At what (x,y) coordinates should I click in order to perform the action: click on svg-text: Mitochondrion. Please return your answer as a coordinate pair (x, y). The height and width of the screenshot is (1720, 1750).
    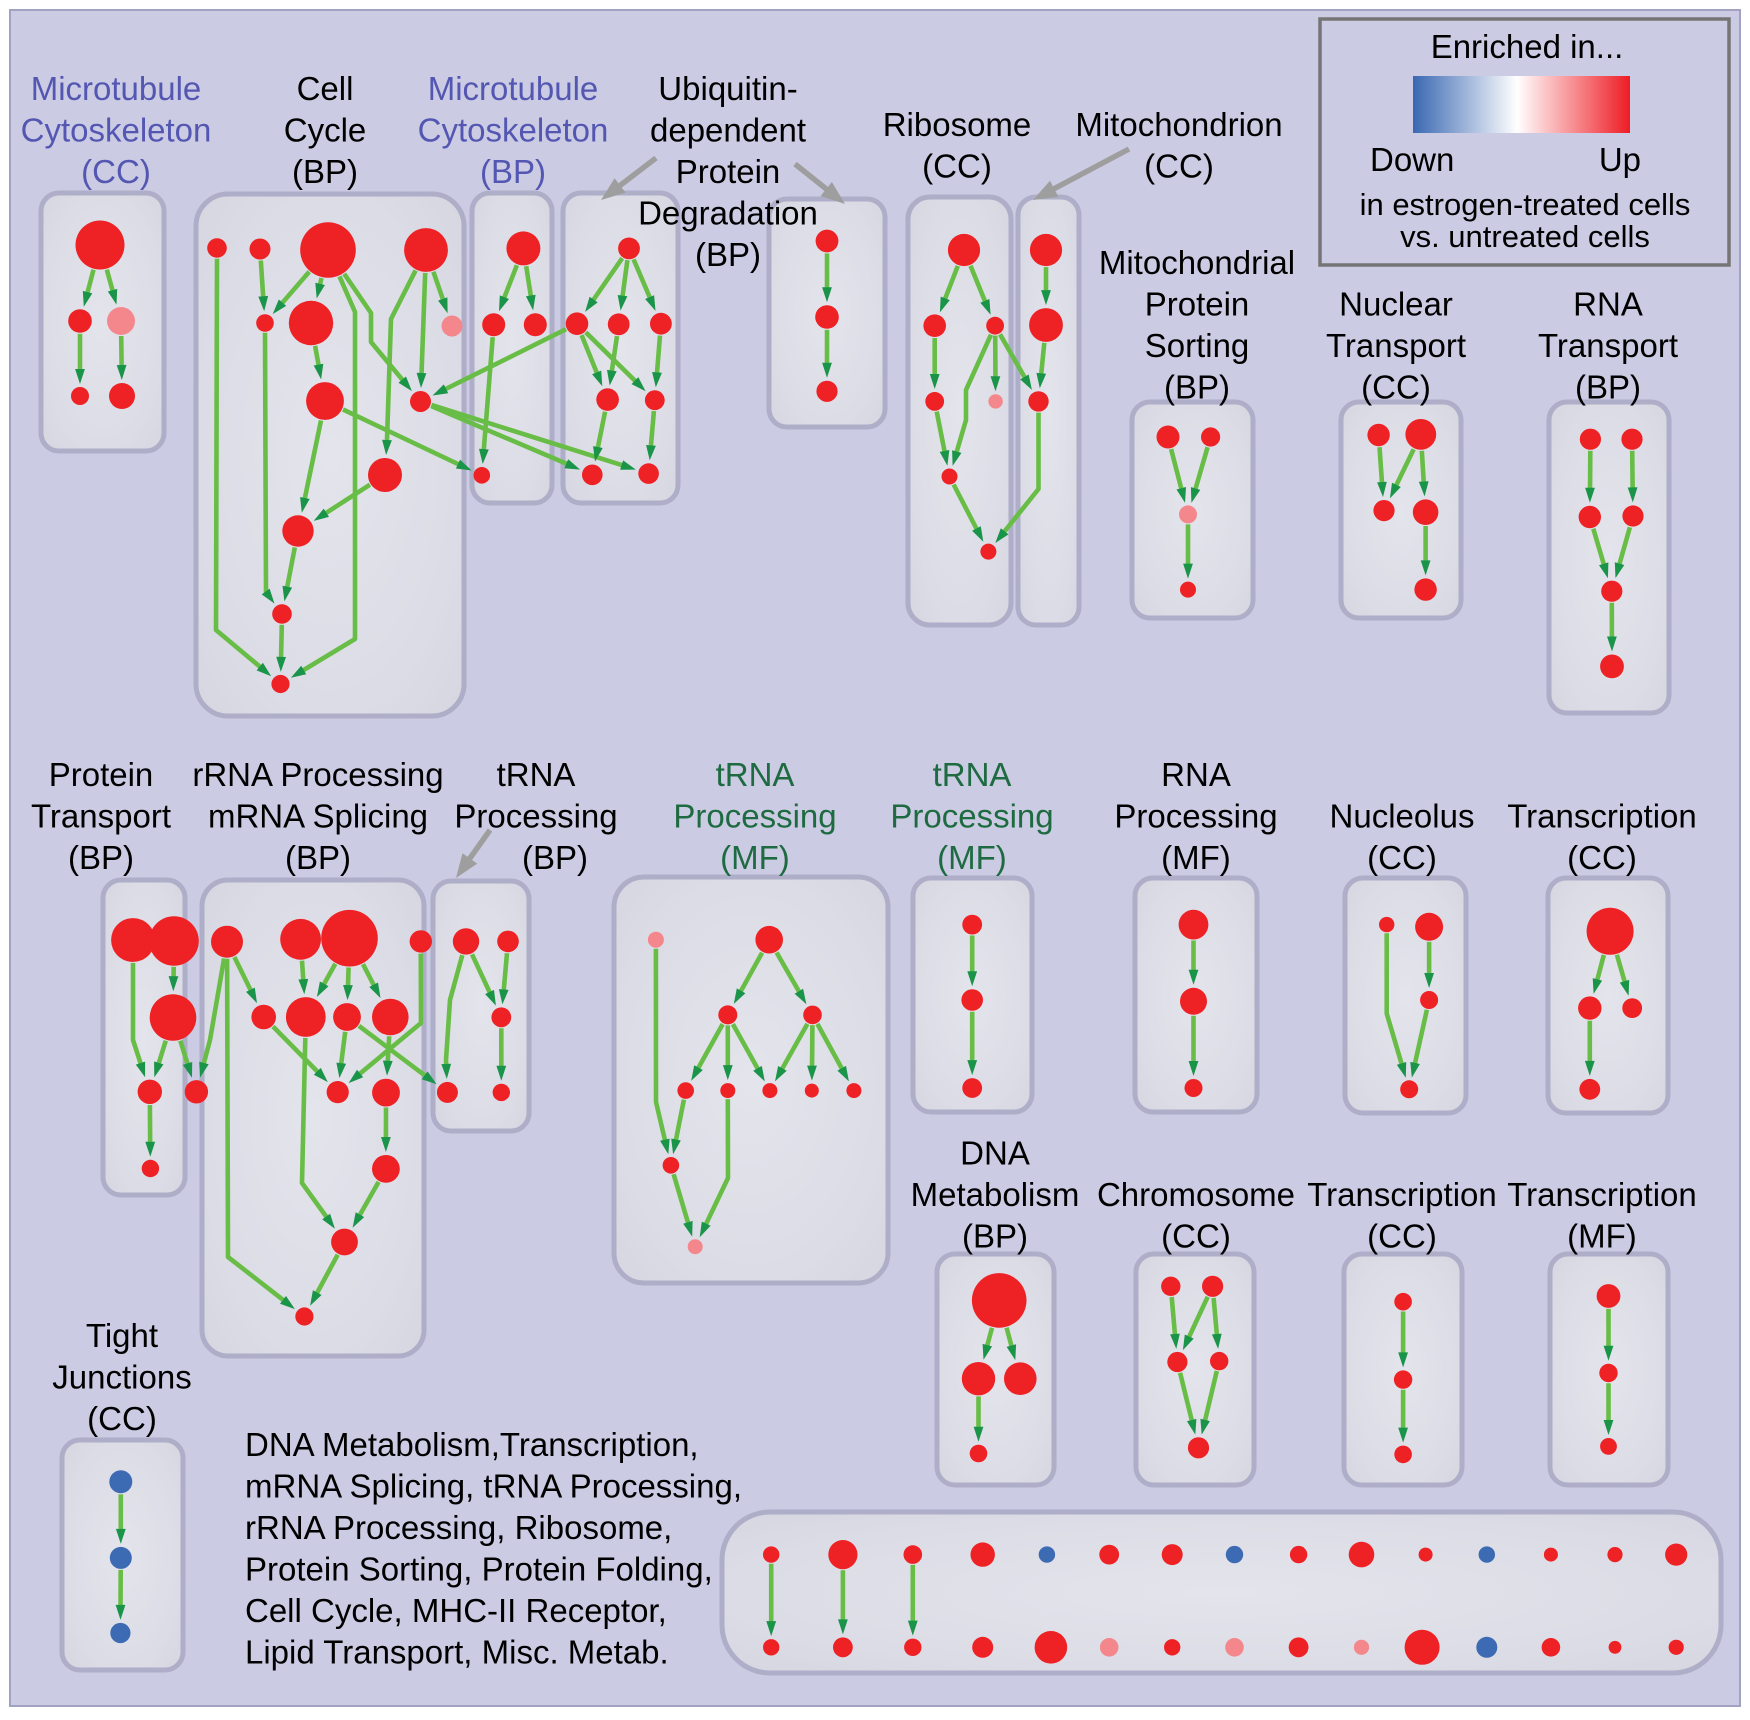
    Looking at the image, I should click on (1178, 124).